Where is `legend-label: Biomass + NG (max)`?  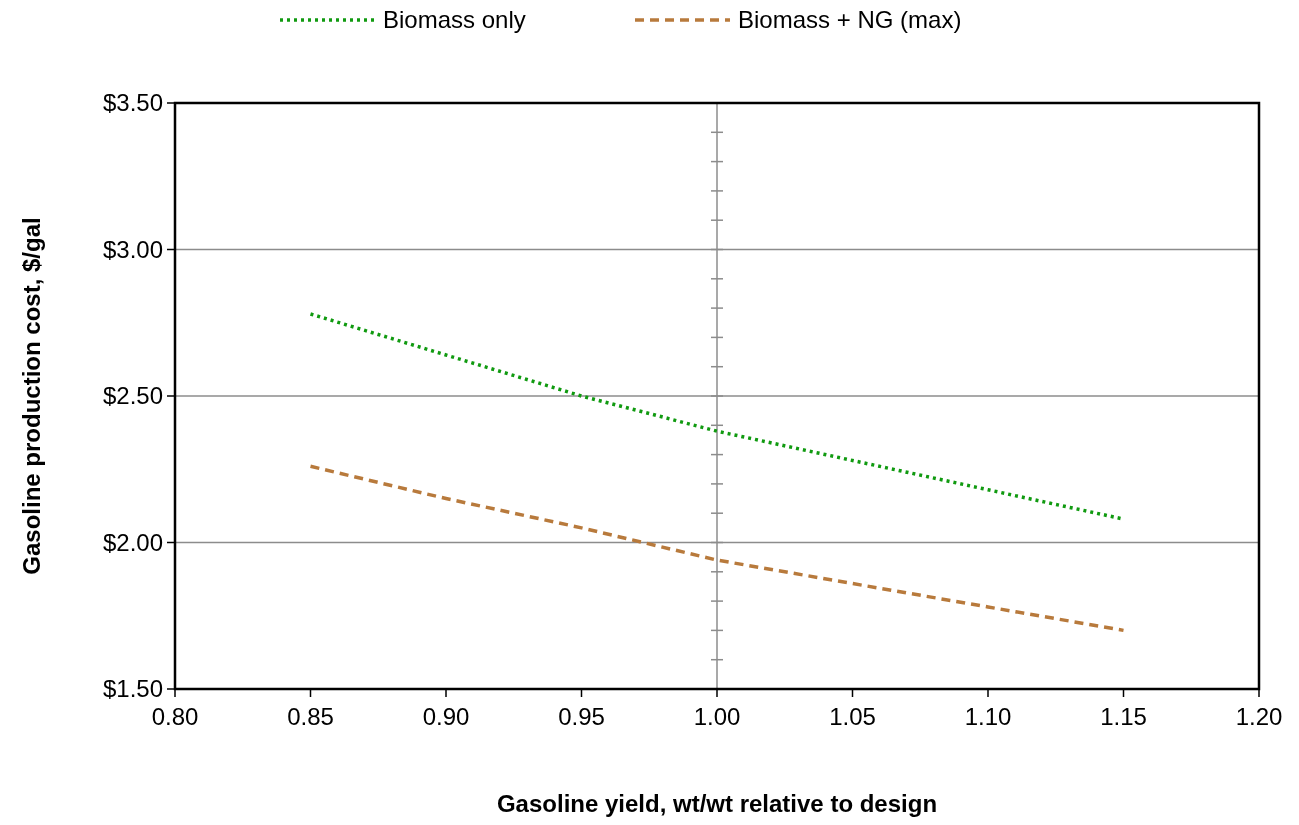
legend-label: Biomass + NG (max) is located at coordinates (850, 19).